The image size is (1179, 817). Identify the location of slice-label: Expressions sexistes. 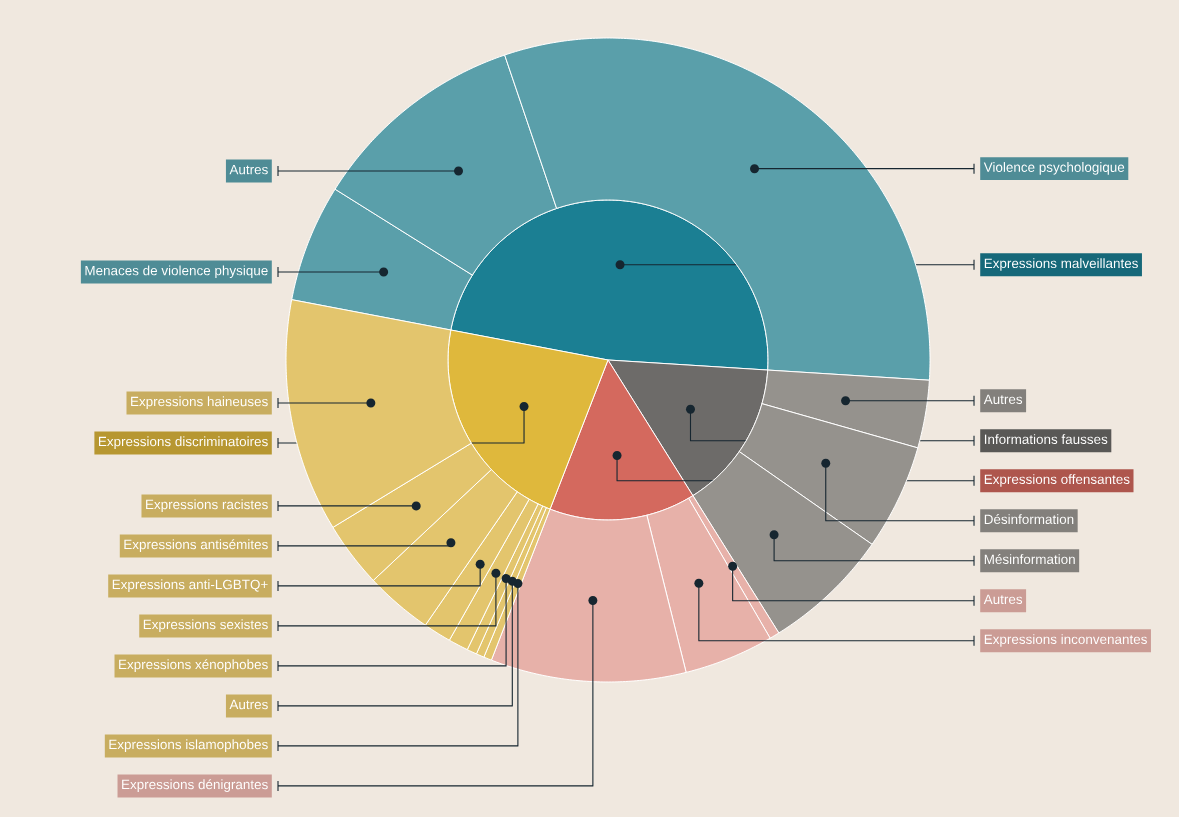
(205, 625).